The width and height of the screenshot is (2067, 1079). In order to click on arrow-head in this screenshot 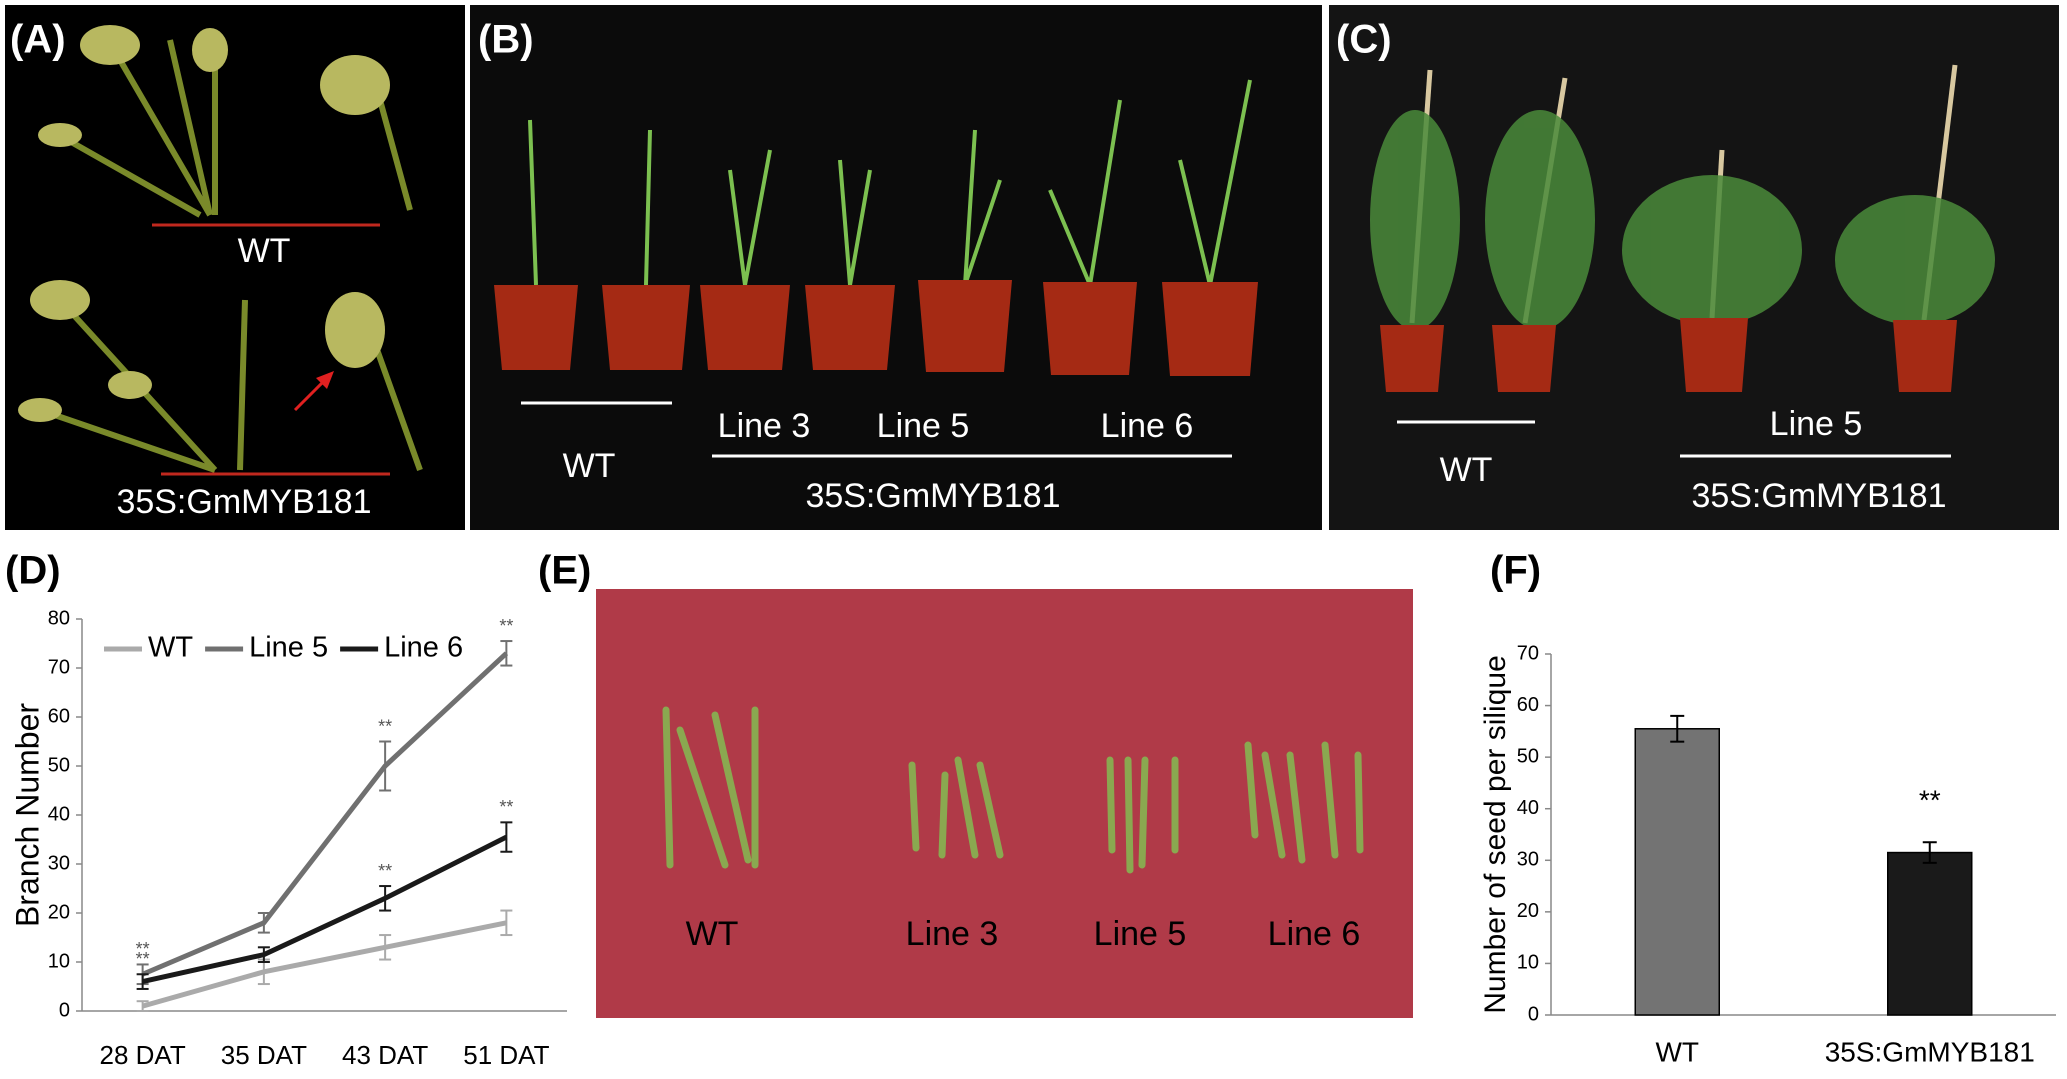, I will do `click(325, 380)`.